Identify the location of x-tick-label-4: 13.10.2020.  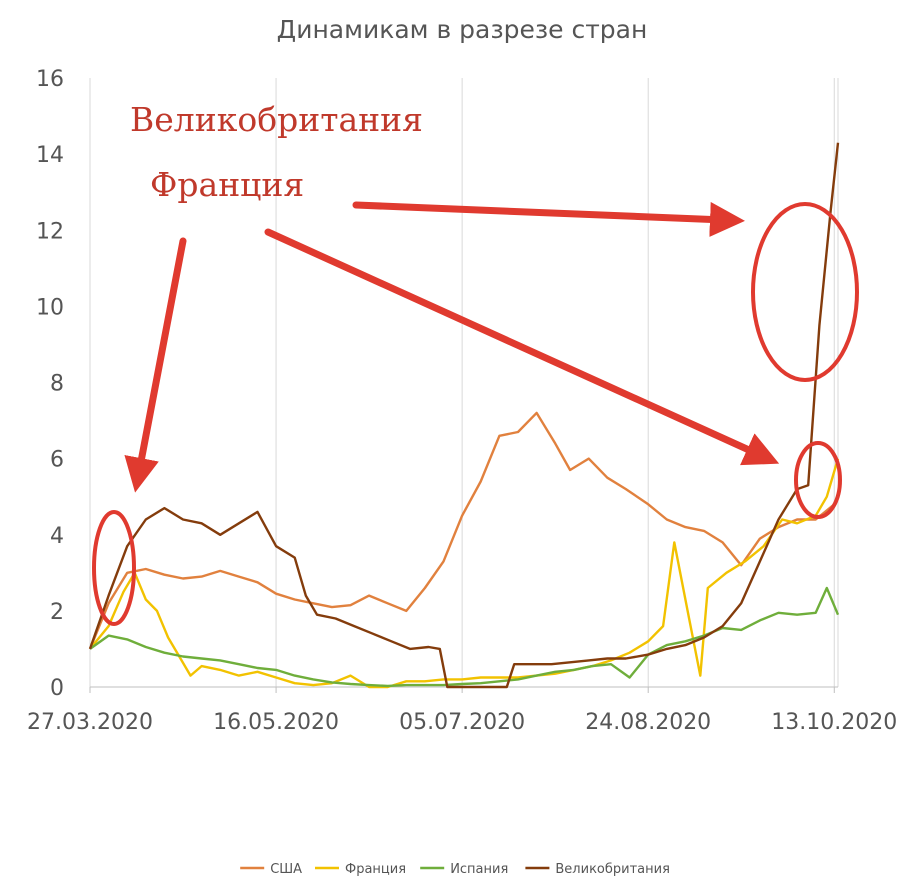
(834, 722).